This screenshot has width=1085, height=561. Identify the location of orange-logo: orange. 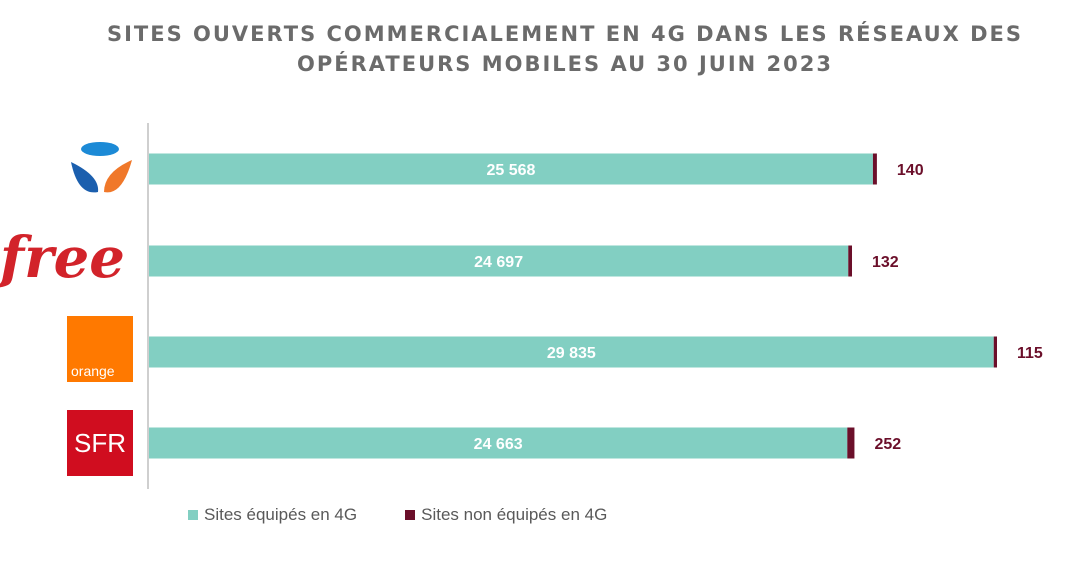
(100, 349).